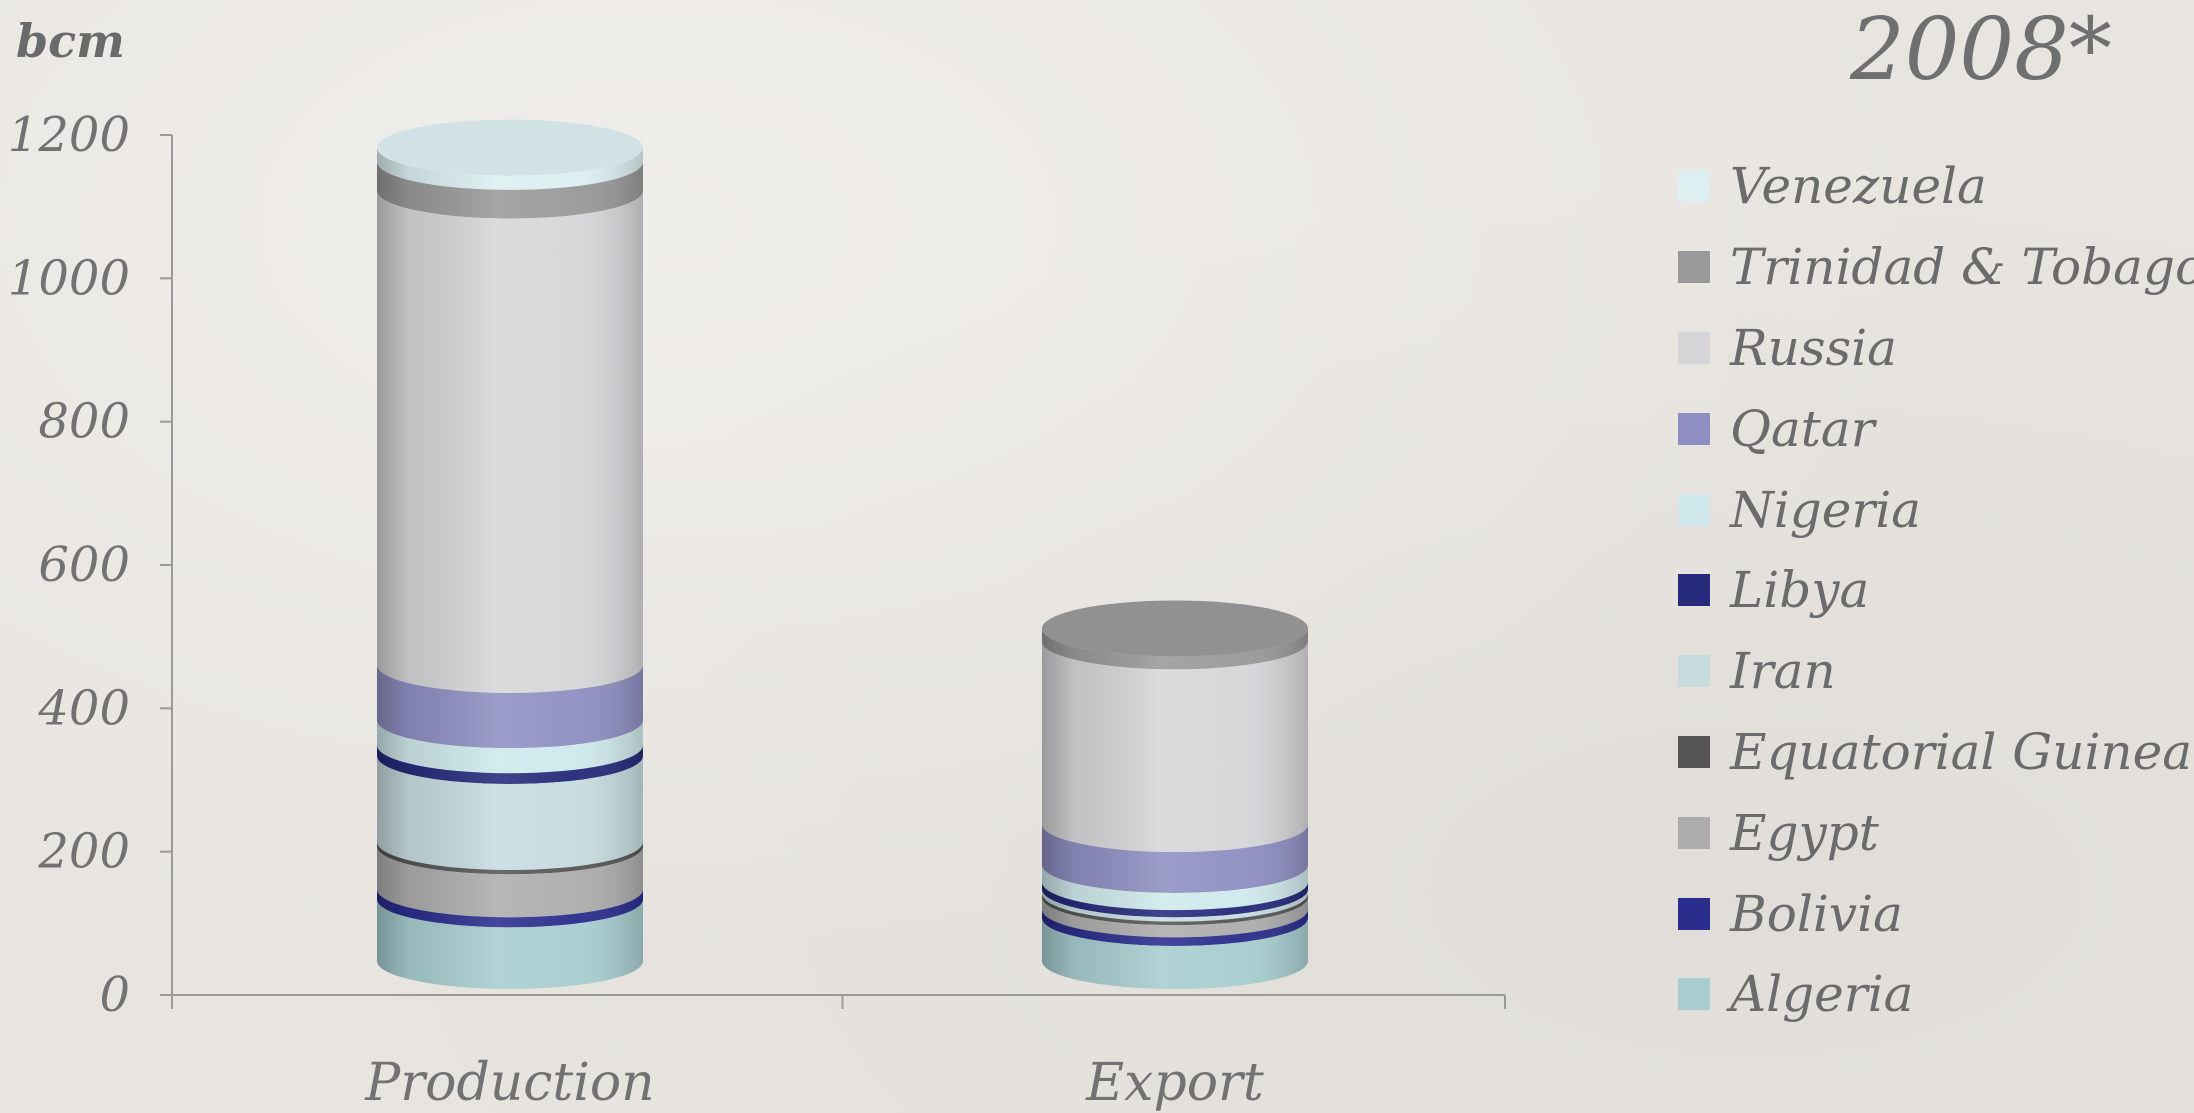  Describe the element at coordinates (1822, 994) in the screenshot. I see `legend-label: Algeria` at that location.